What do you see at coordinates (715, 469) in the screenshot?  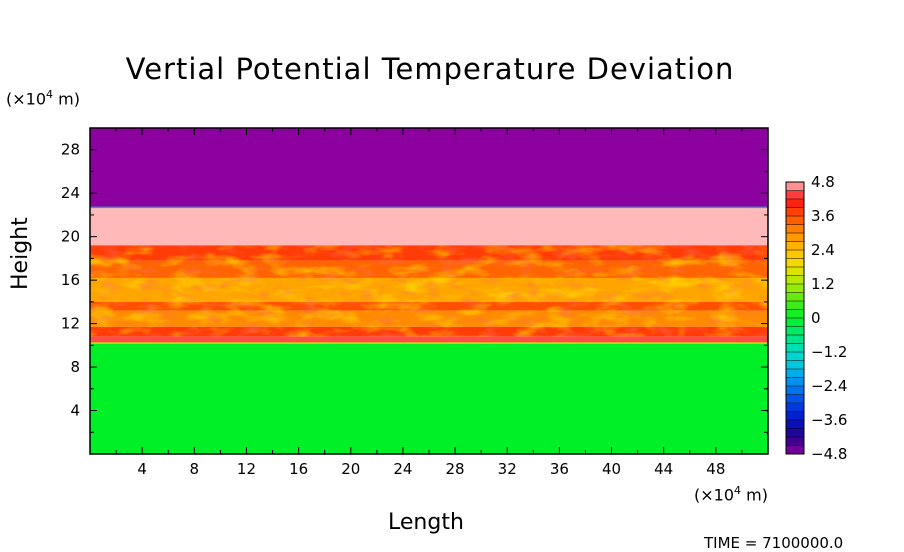 I see `x-tick-label: 48` at bounding box center [715, 469].